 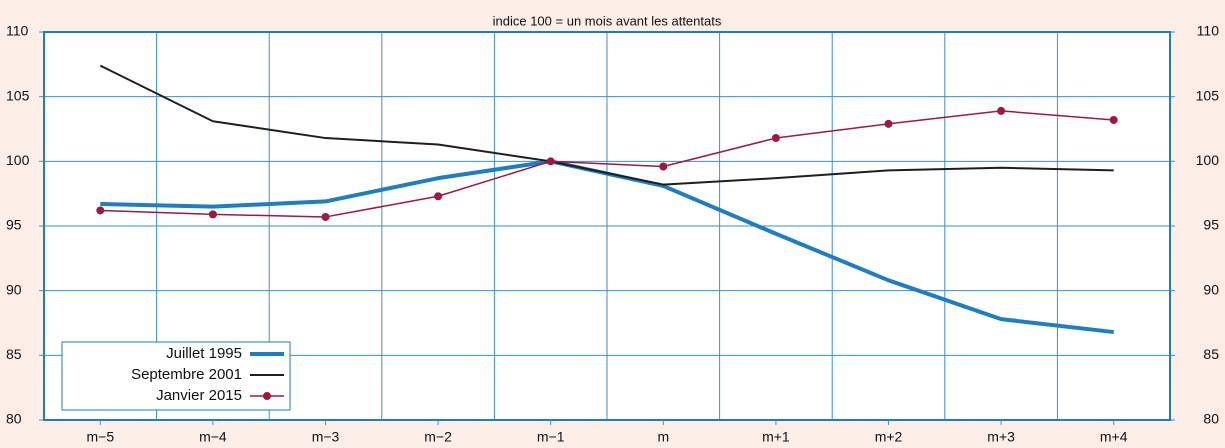 I want to click on y2-tick-label: 100, so click(x=1208, y=160).